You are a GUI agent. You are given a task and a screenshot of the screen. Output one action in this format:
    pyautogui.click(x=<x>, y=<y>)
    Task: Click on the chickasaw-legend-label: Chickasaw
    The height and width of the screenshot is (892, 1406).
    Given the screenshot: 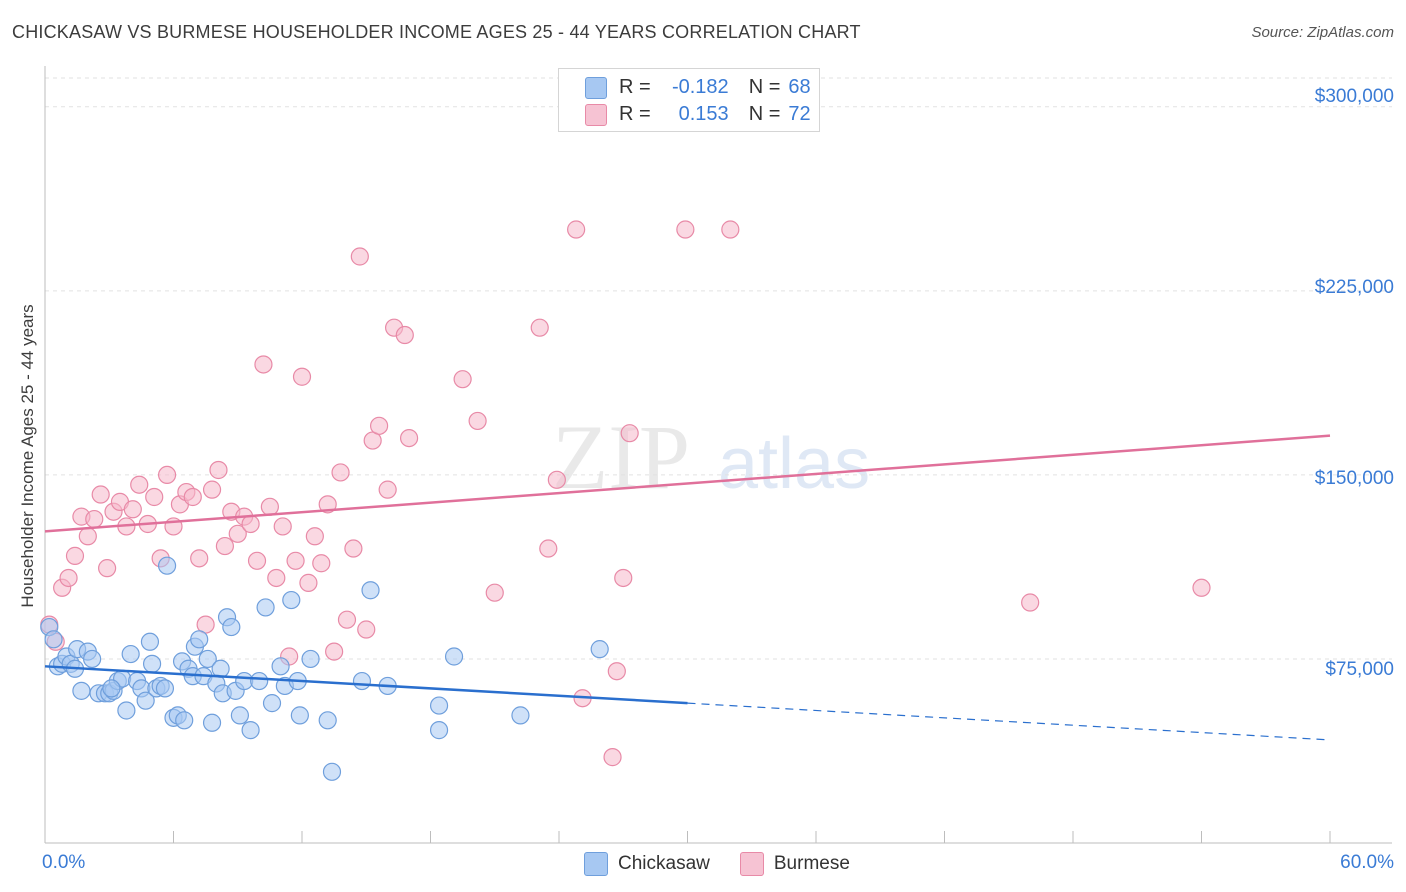 What is the action you would take?
    pyautogui.click(x=664, y=863)
    